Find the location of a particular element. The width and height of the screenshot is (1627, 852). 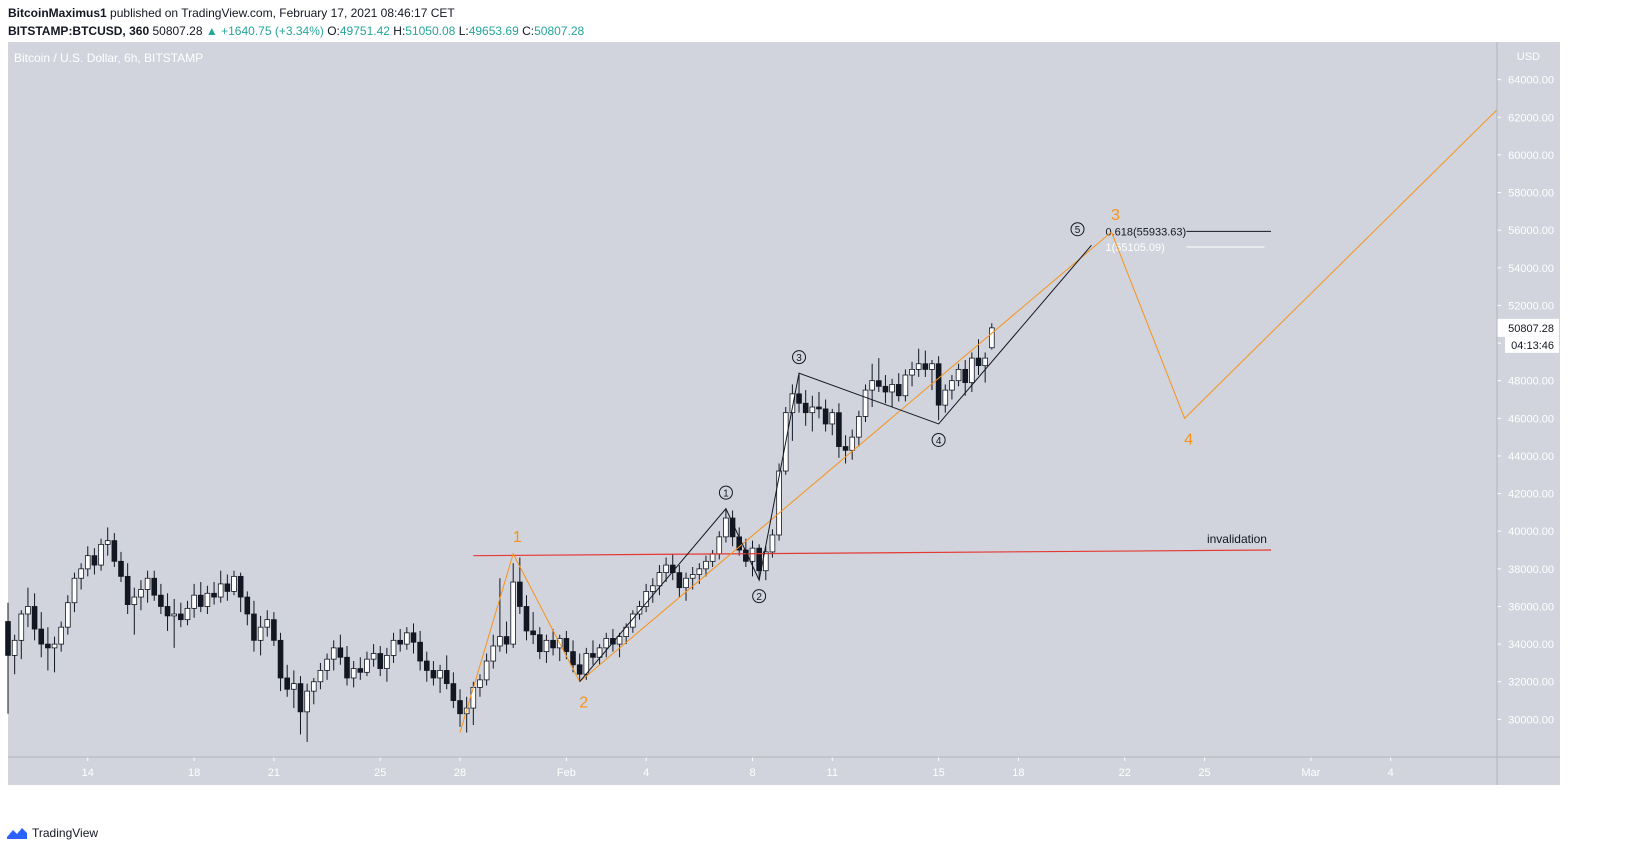

y-tick-label: 30000.00 is located at coordinates (1531, 720).